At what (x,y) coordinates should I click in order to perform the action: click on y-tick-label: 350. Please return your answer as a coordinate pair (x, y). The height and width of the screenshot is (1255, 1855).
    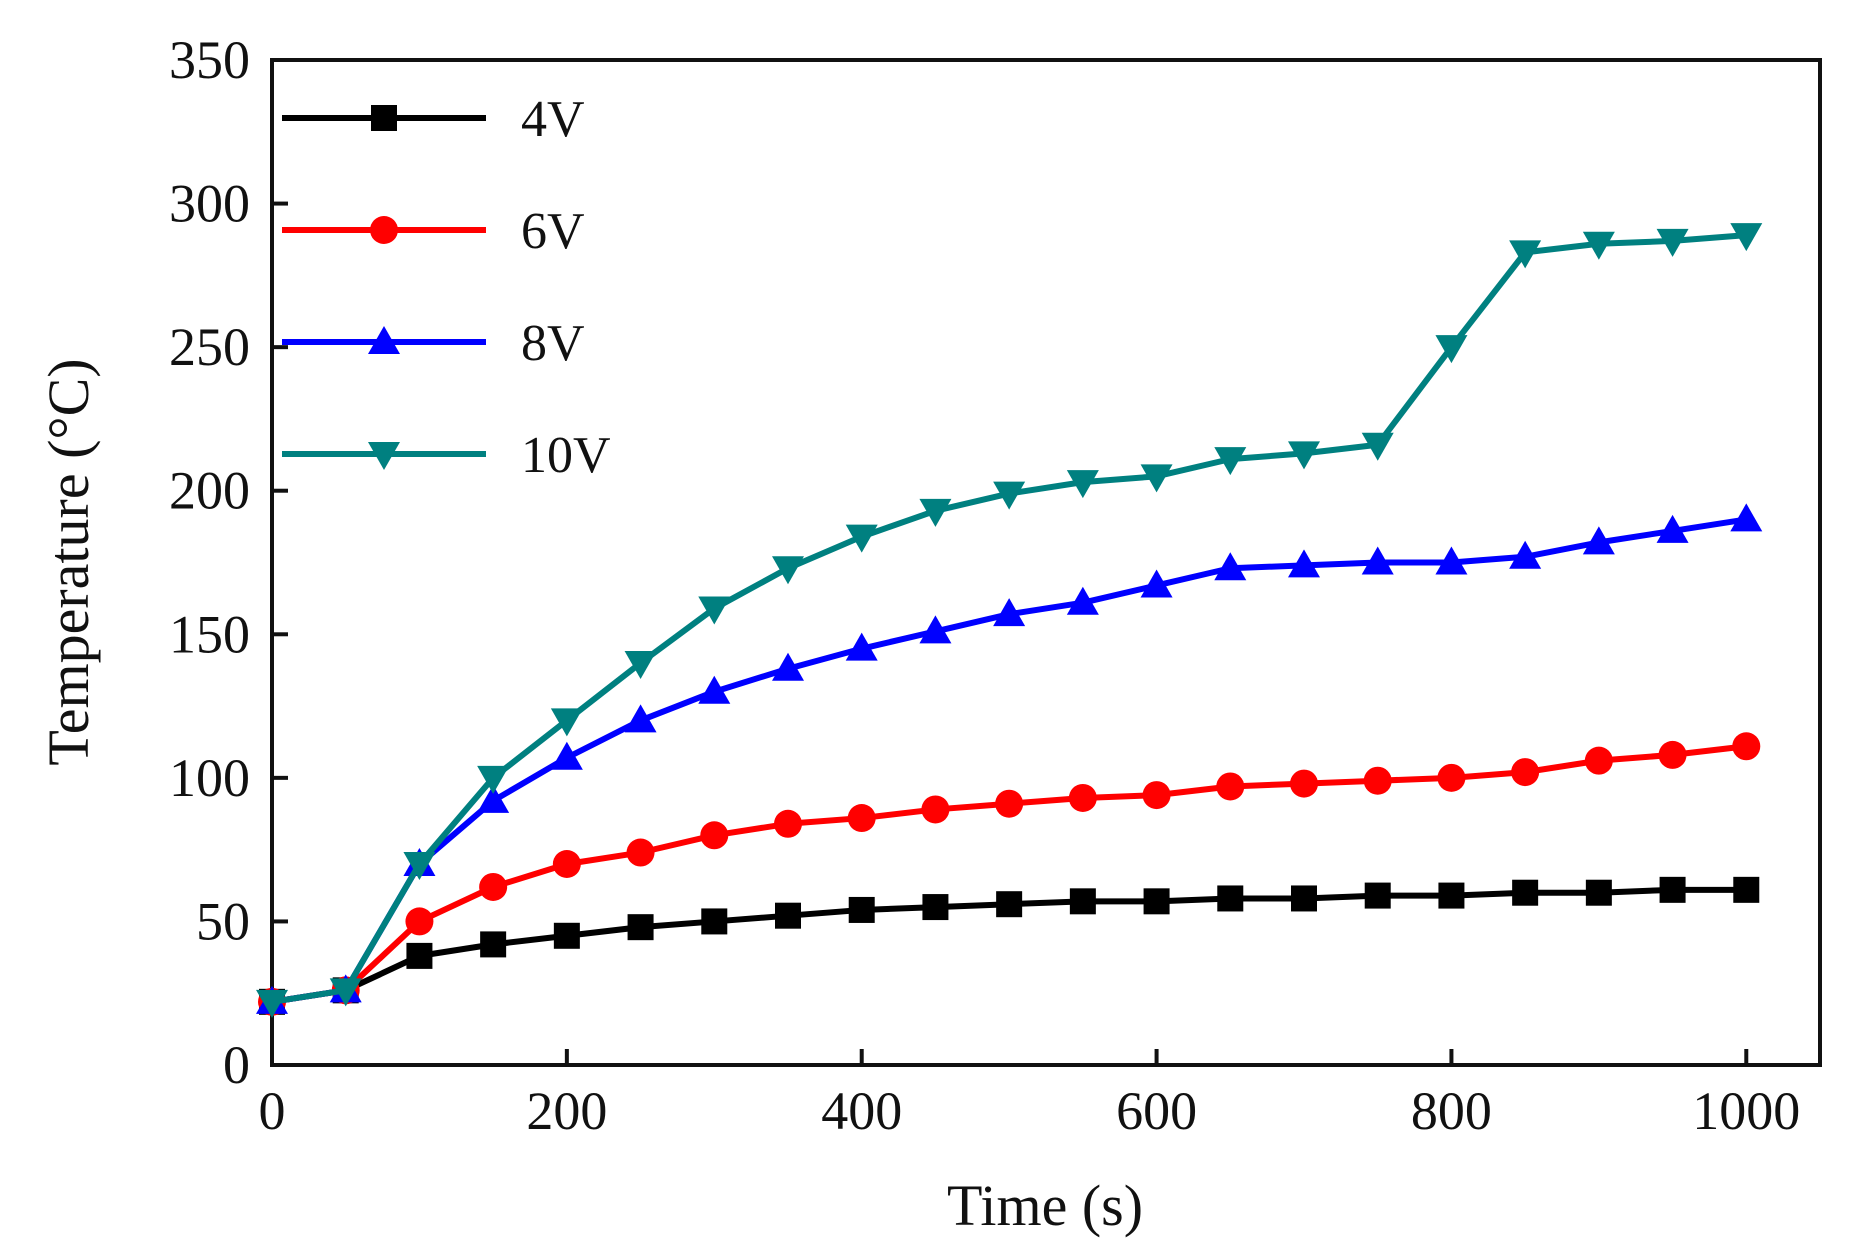
    Looking at the image, I should click on (209, 60).